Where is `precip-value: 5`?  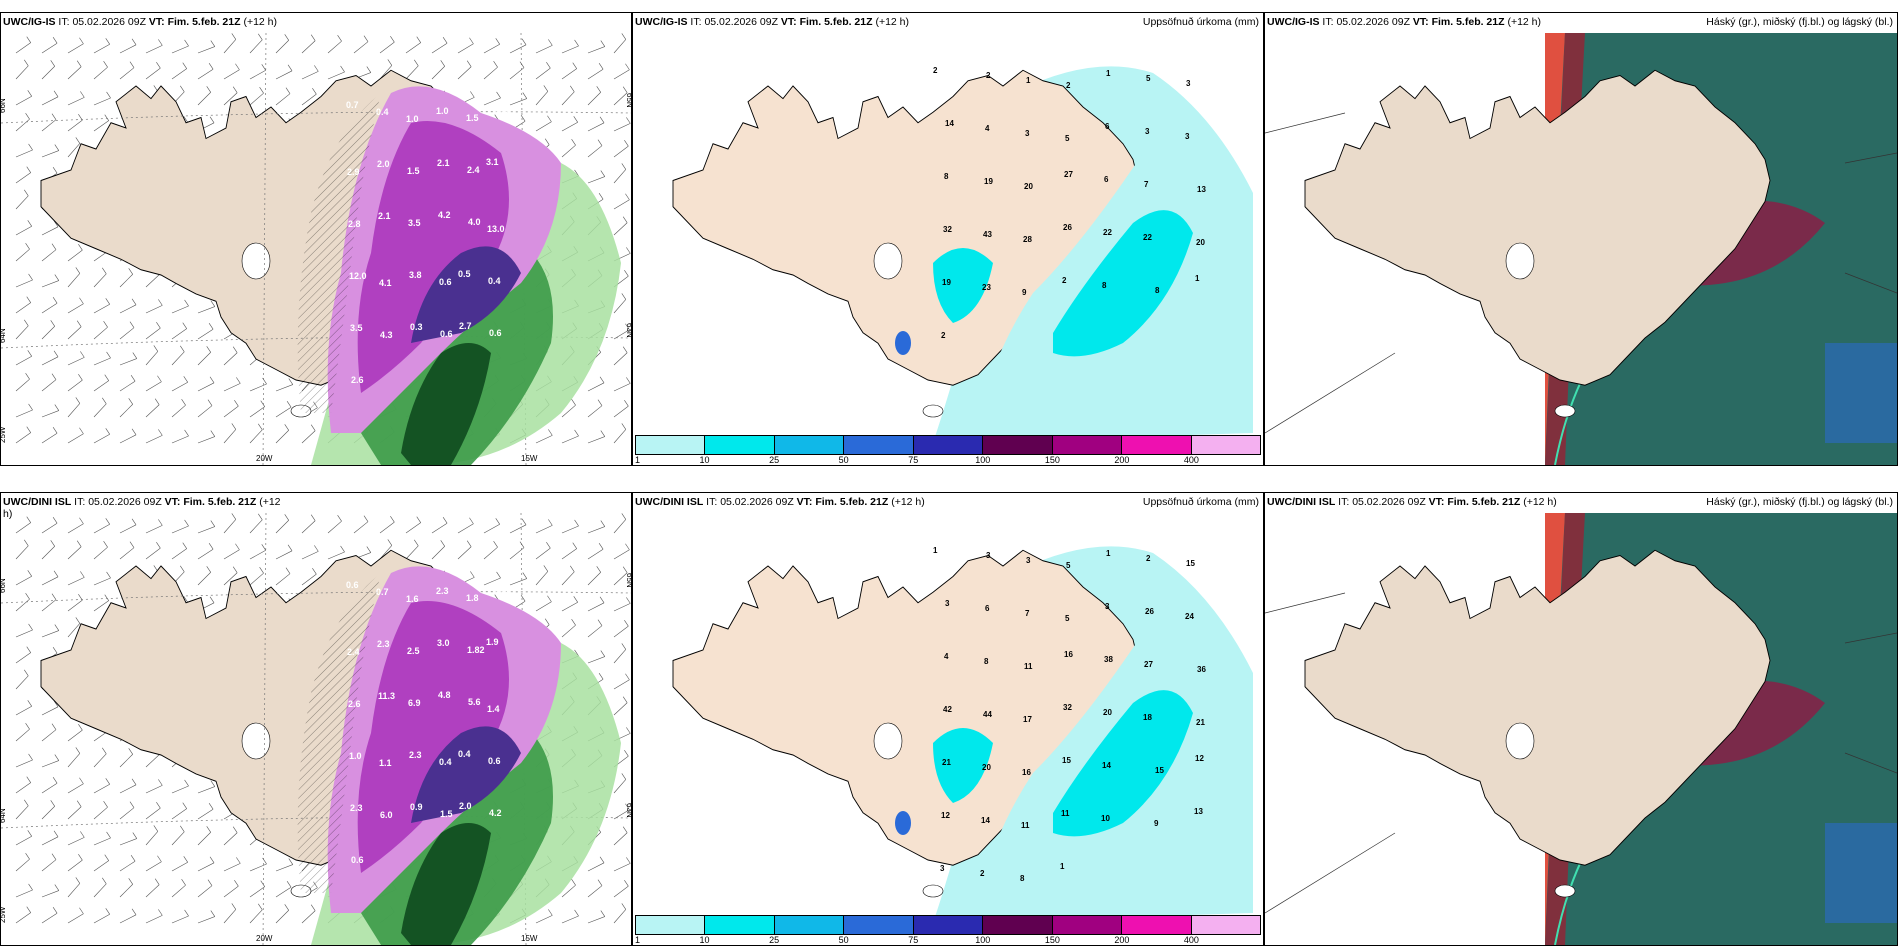 precip-value: 5 is located at coordinates (1148, 78).